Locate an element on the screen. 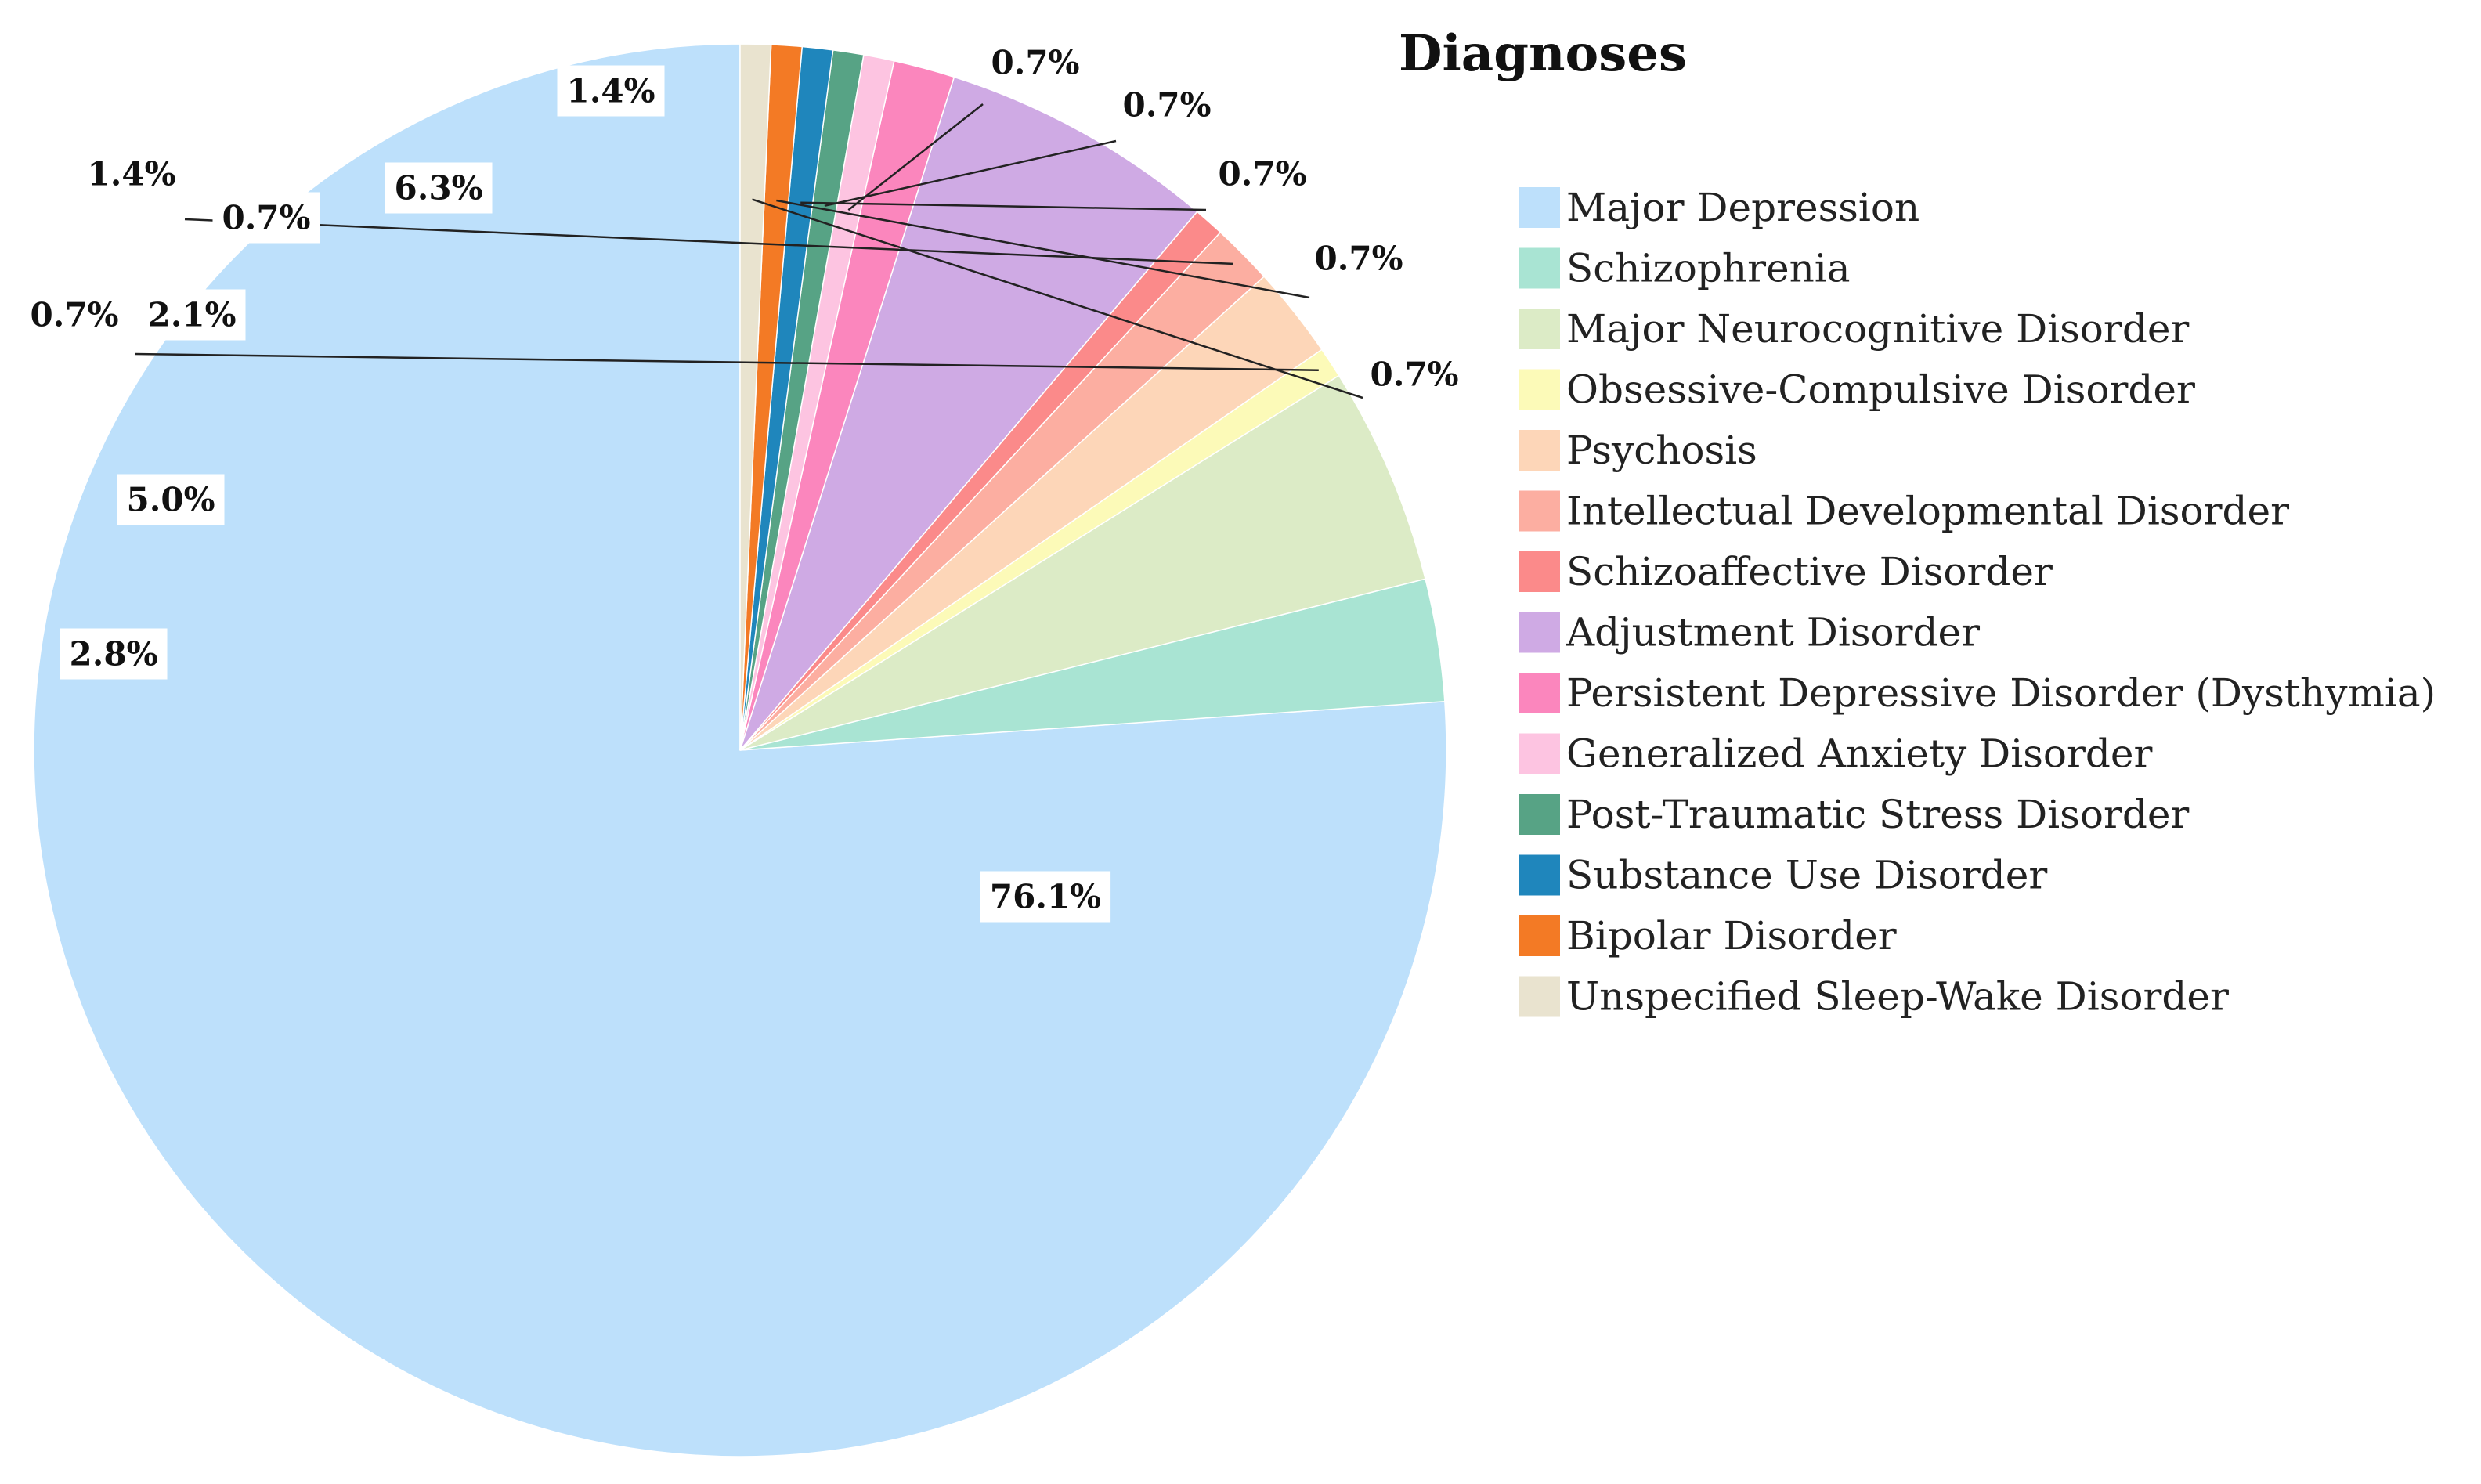 The width and height of the screenshot is (2481, 1484). slice-label-box-psychosis is located at coordinates (192, 315).